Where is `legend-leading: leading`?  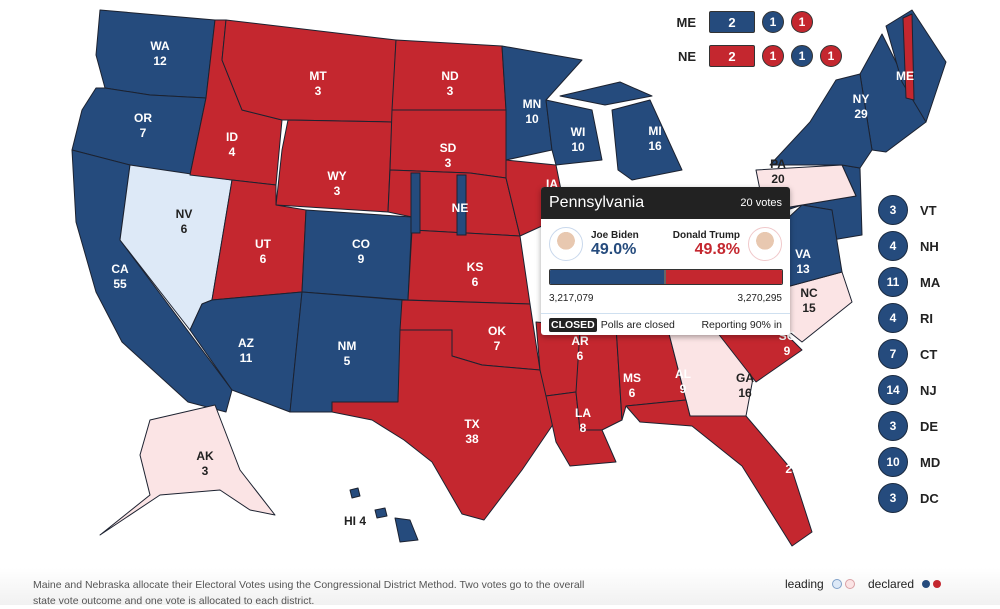
legend-leading: leading is located at coordinates (820, 584).